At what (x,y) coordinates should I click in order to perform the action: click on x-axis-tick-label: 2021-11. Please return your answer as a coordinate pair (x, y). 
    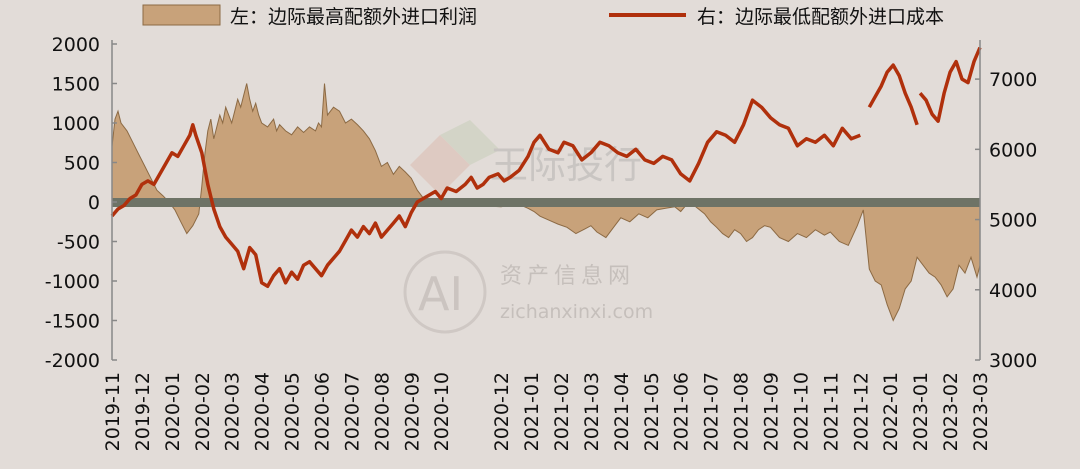
    Looking at the image, I should click on (831, 411).